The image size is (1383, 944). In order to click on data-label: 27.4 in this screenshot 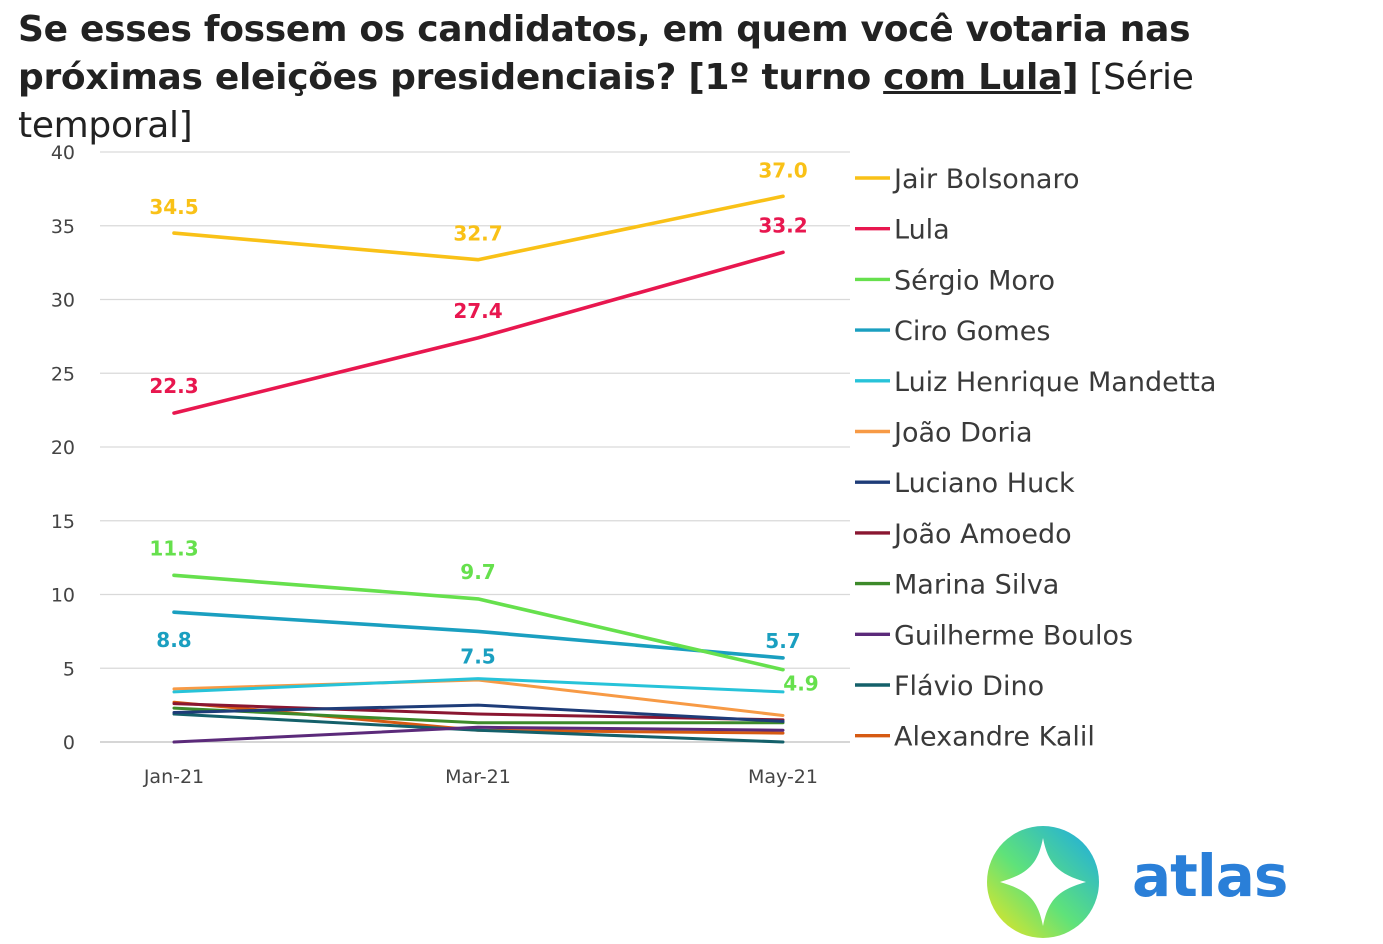, I will do `click(477, 311)`.